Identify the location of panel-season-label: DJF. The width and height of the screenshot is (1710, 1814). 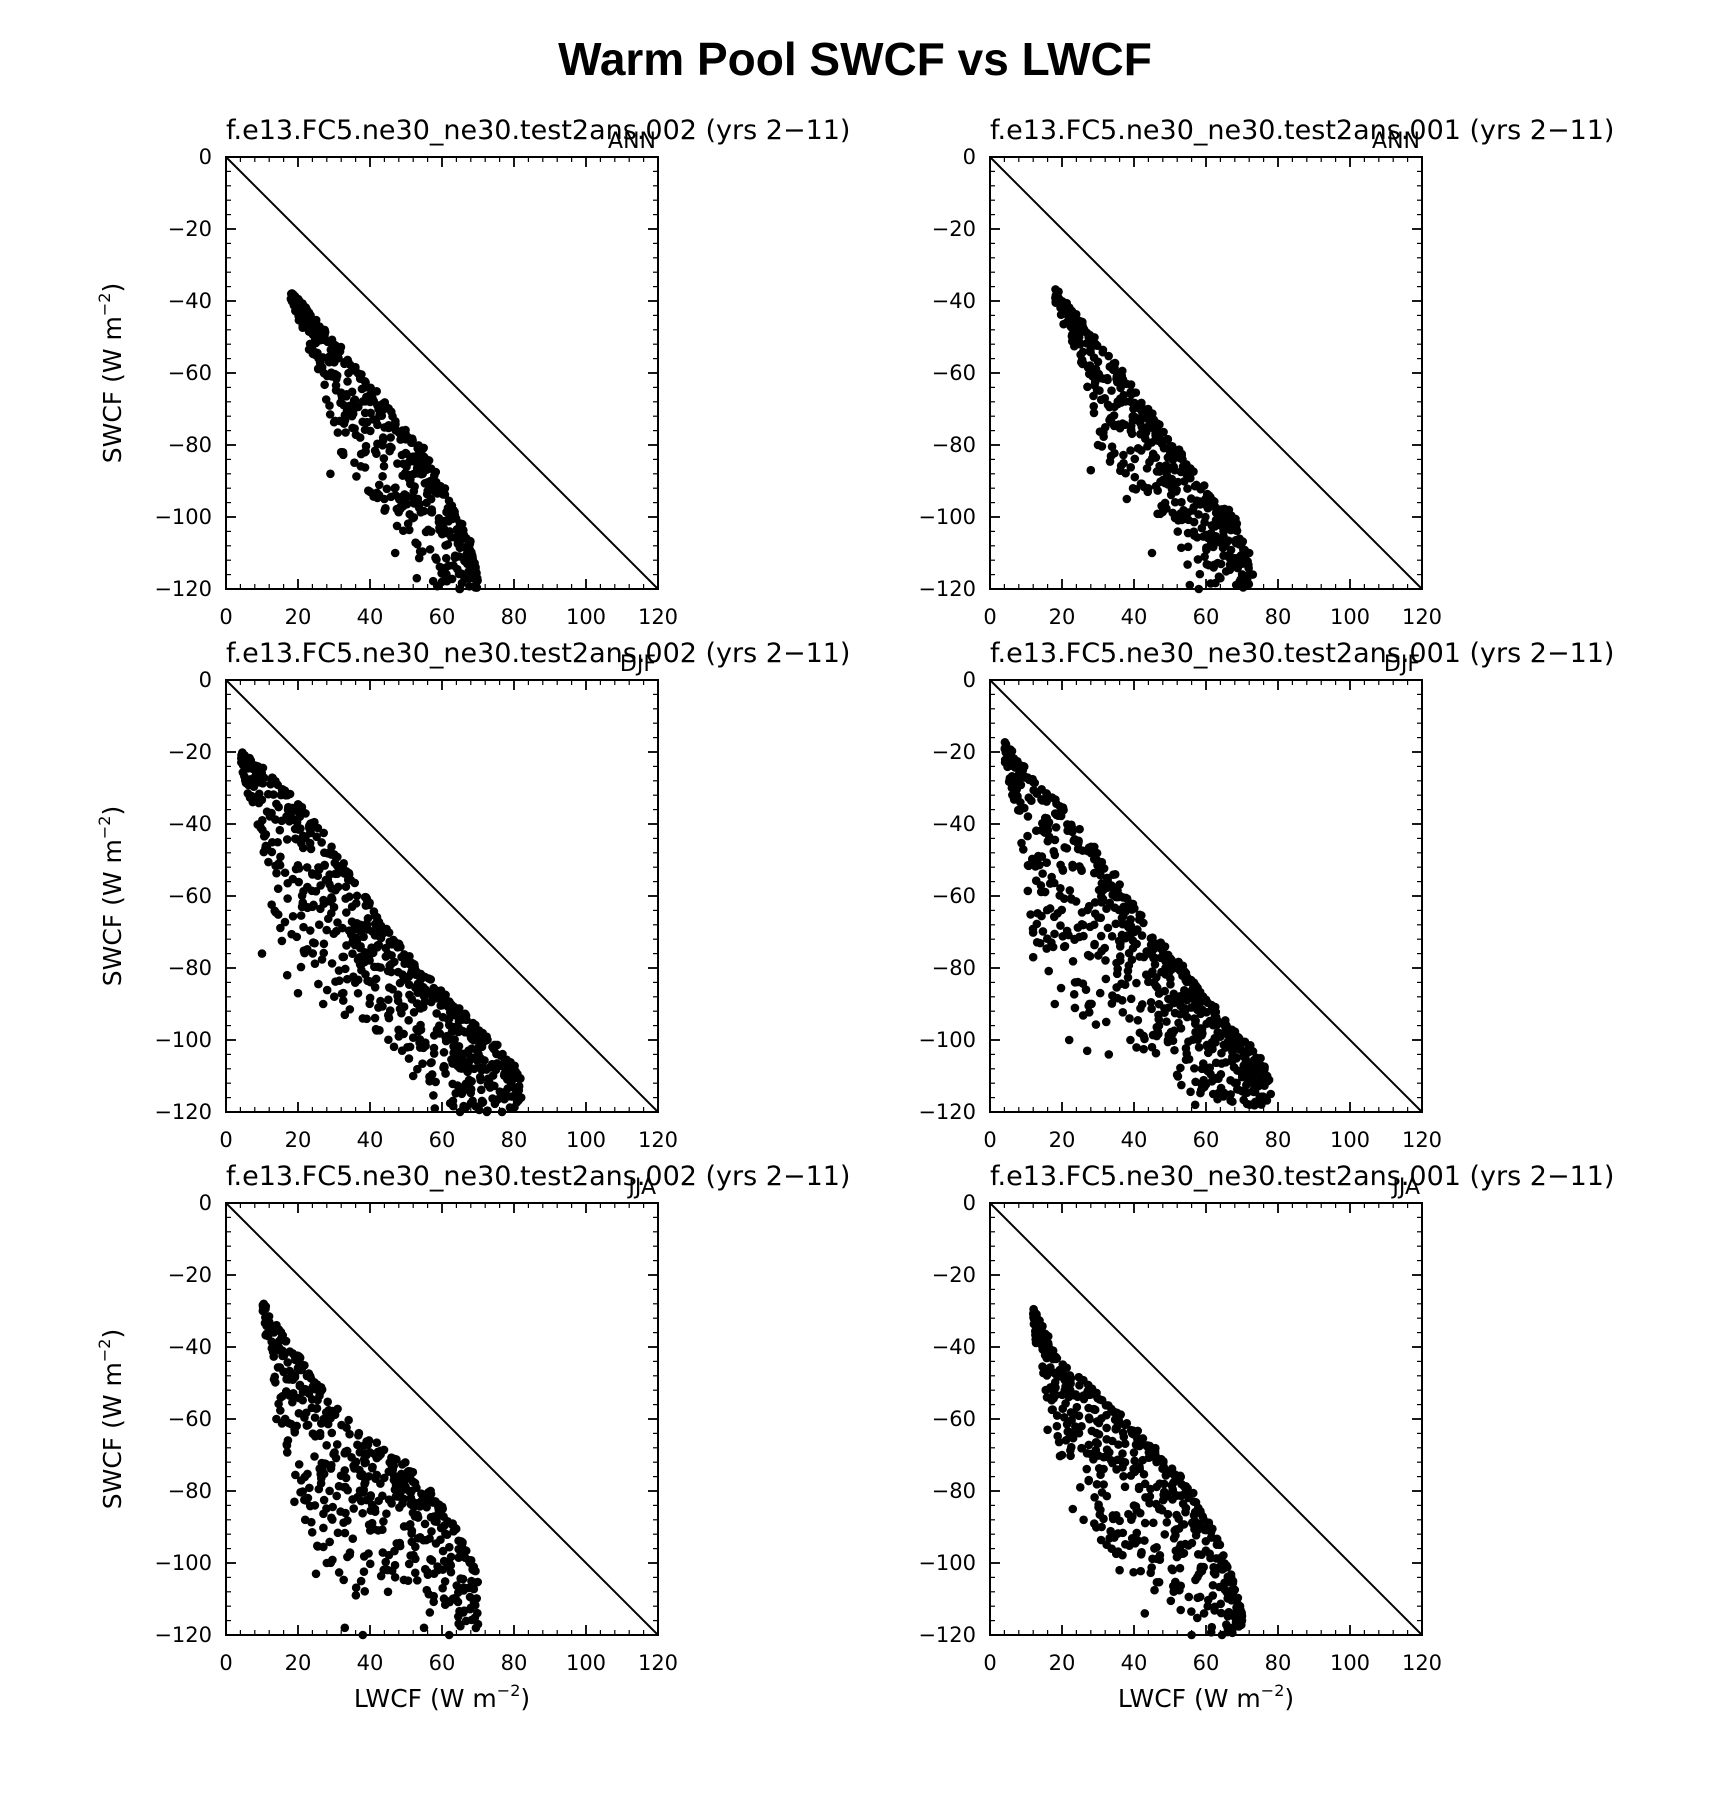
(638, 664).